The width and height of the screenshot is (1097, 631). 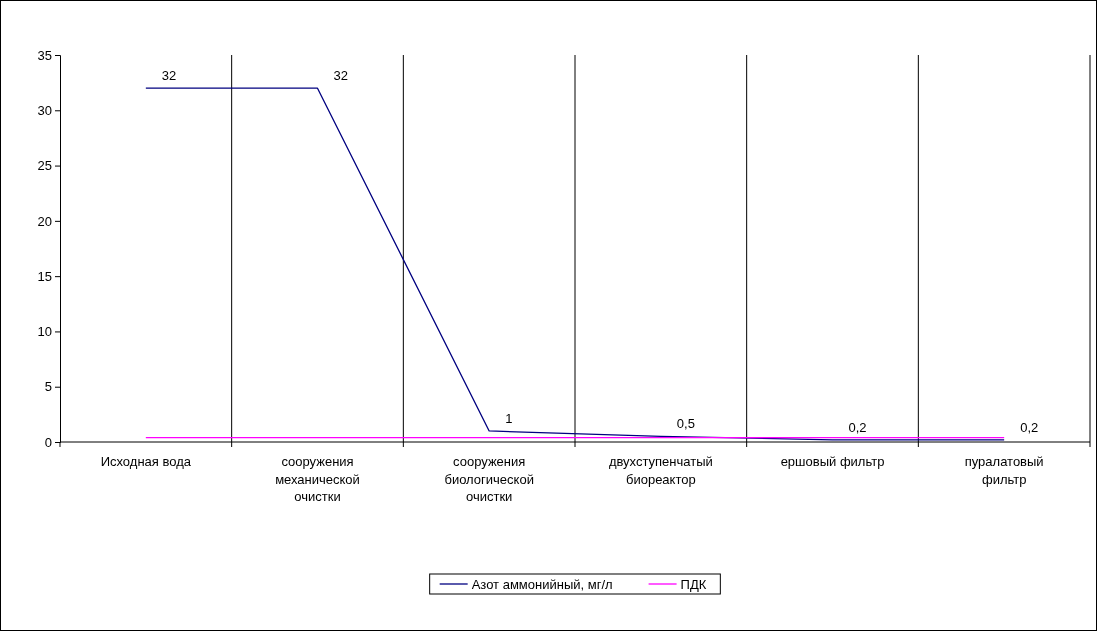 What do you see at coordinates (146, 461) in the screenshot?
I see `x-tick-label: Исходная вода` at bounding box center [146, 461].